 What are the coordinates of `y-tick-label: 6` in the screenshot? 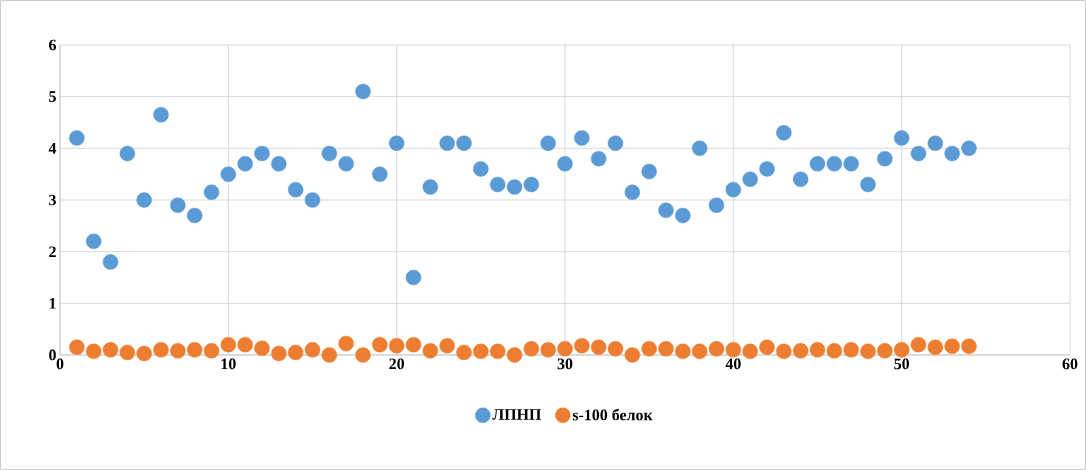 It's located at (53, 45).